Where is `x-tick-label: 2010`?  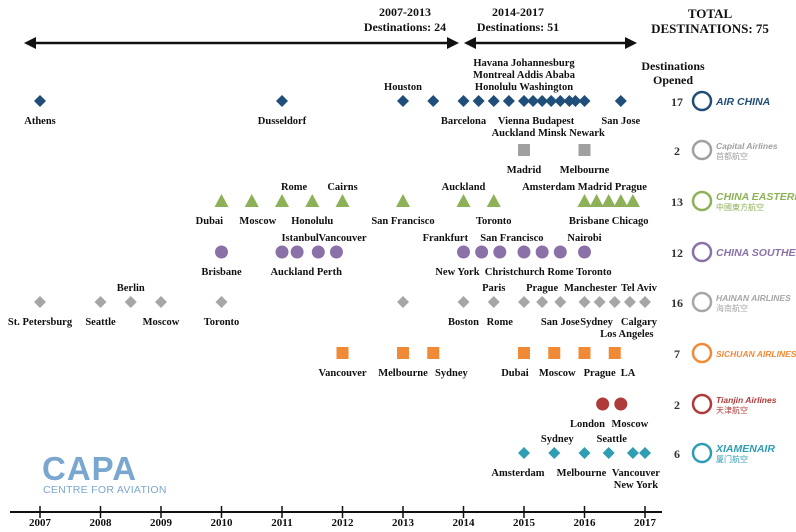
x-tick-label: 2010 is located at coordinates (222, 523).